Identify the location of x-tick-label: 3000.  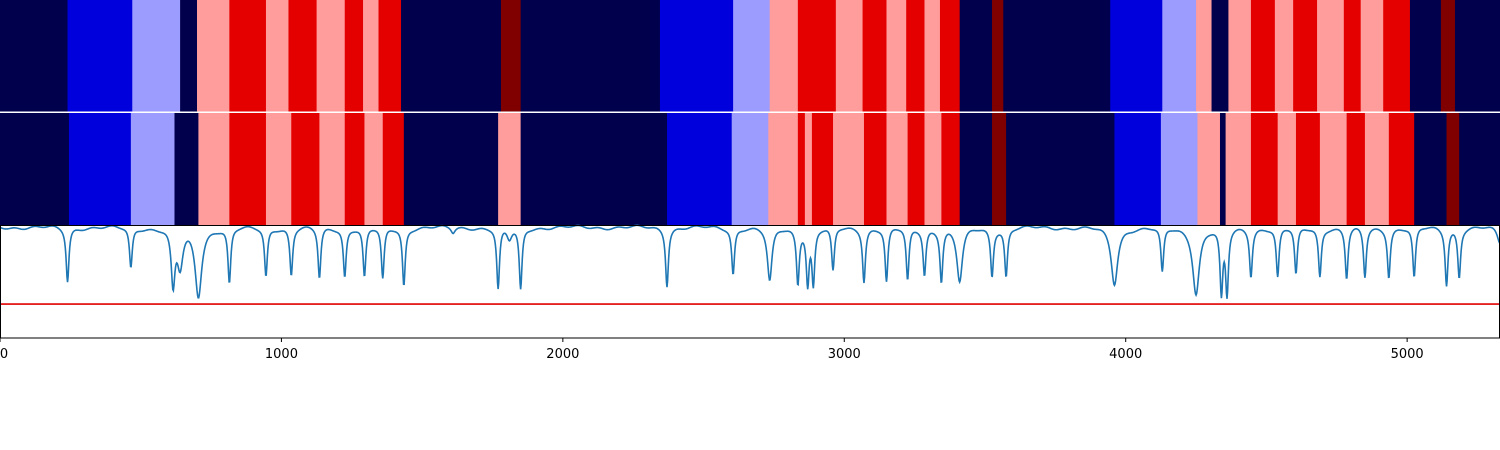
(844, 354).